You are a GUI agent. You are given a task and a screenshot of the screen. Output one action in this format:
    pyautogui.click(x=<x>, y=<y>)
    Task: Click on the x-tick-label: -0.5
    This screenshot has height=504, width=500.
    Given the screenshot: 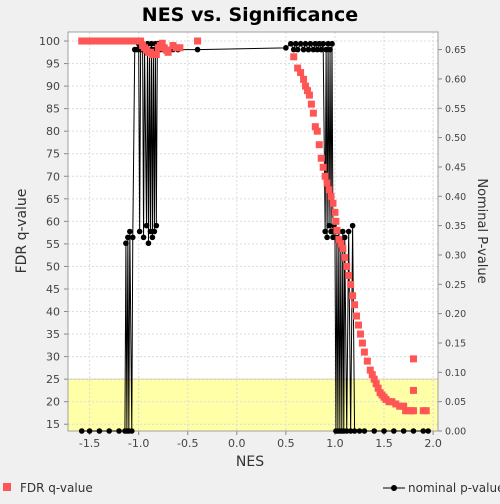 What is the action you would take?
    pyautogui.click(x=187, y=443)
    